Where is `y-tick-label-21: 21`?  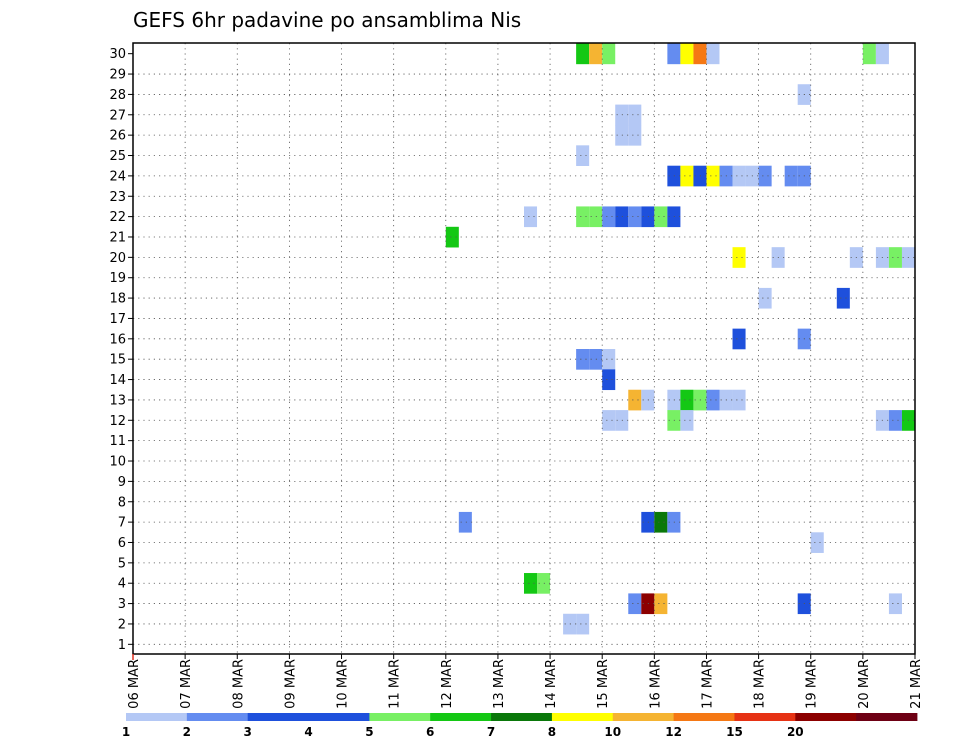 y-tick-label-21: 21 is located at coordinates (117, 237).